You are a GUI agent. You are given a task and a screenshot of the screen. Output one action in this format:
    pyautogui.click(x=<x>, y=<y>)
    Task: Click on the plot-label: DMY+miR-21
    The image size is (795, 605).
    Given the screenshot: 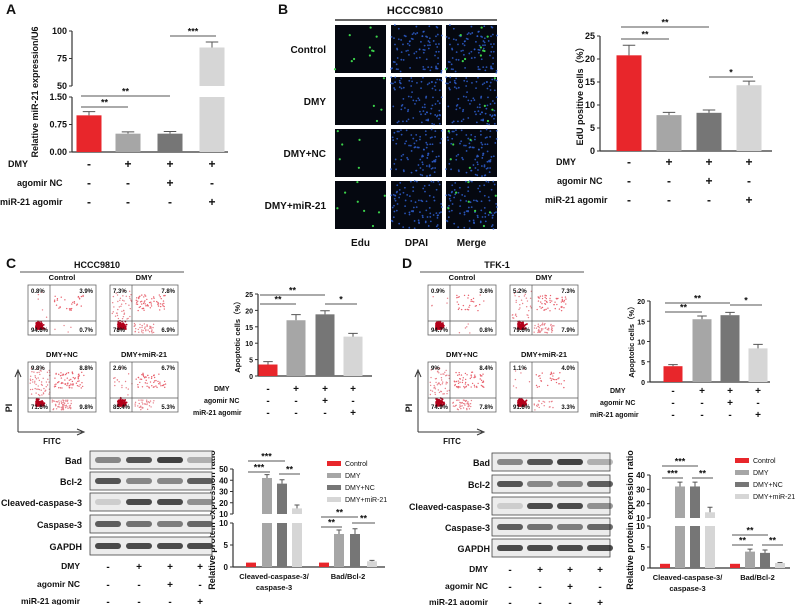 What is the action you would take?
    pyautogui.click(x=544, y=354)
    